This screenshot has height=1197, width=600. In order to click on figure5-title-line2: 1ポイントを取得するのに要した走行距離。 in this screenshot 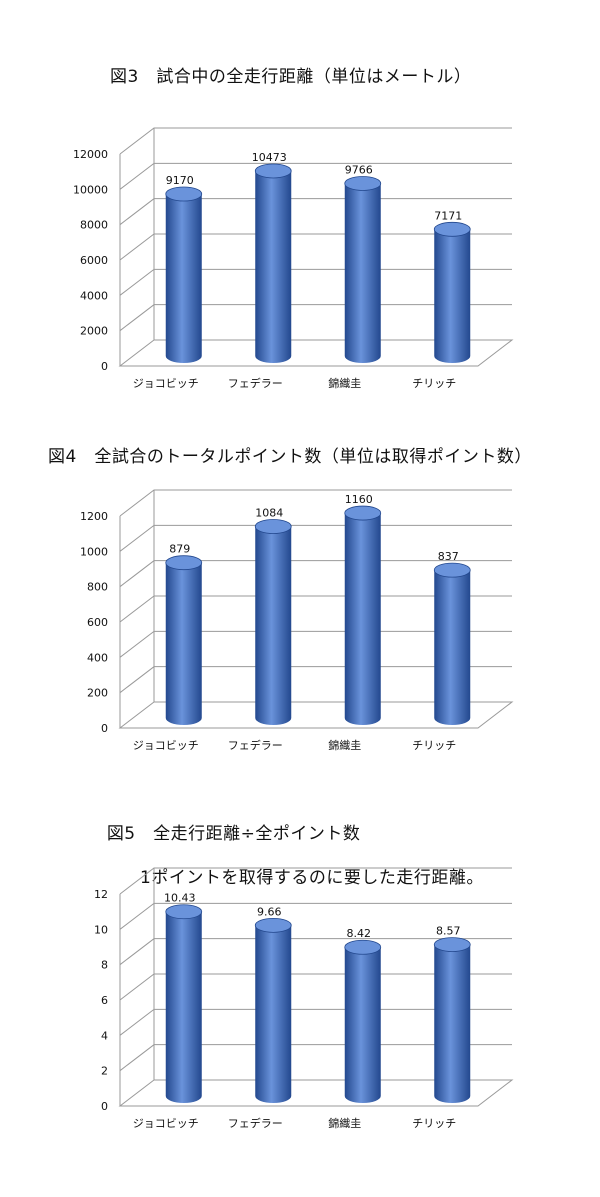, I will do `click(312, 878)`.